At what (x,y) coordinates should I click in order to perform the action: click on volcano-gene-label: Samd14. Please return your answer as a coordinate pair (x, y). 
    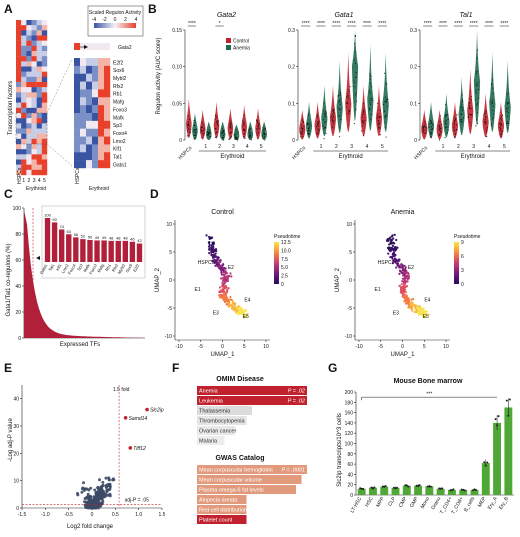
    Looking at the image, I should click on (138, 419).